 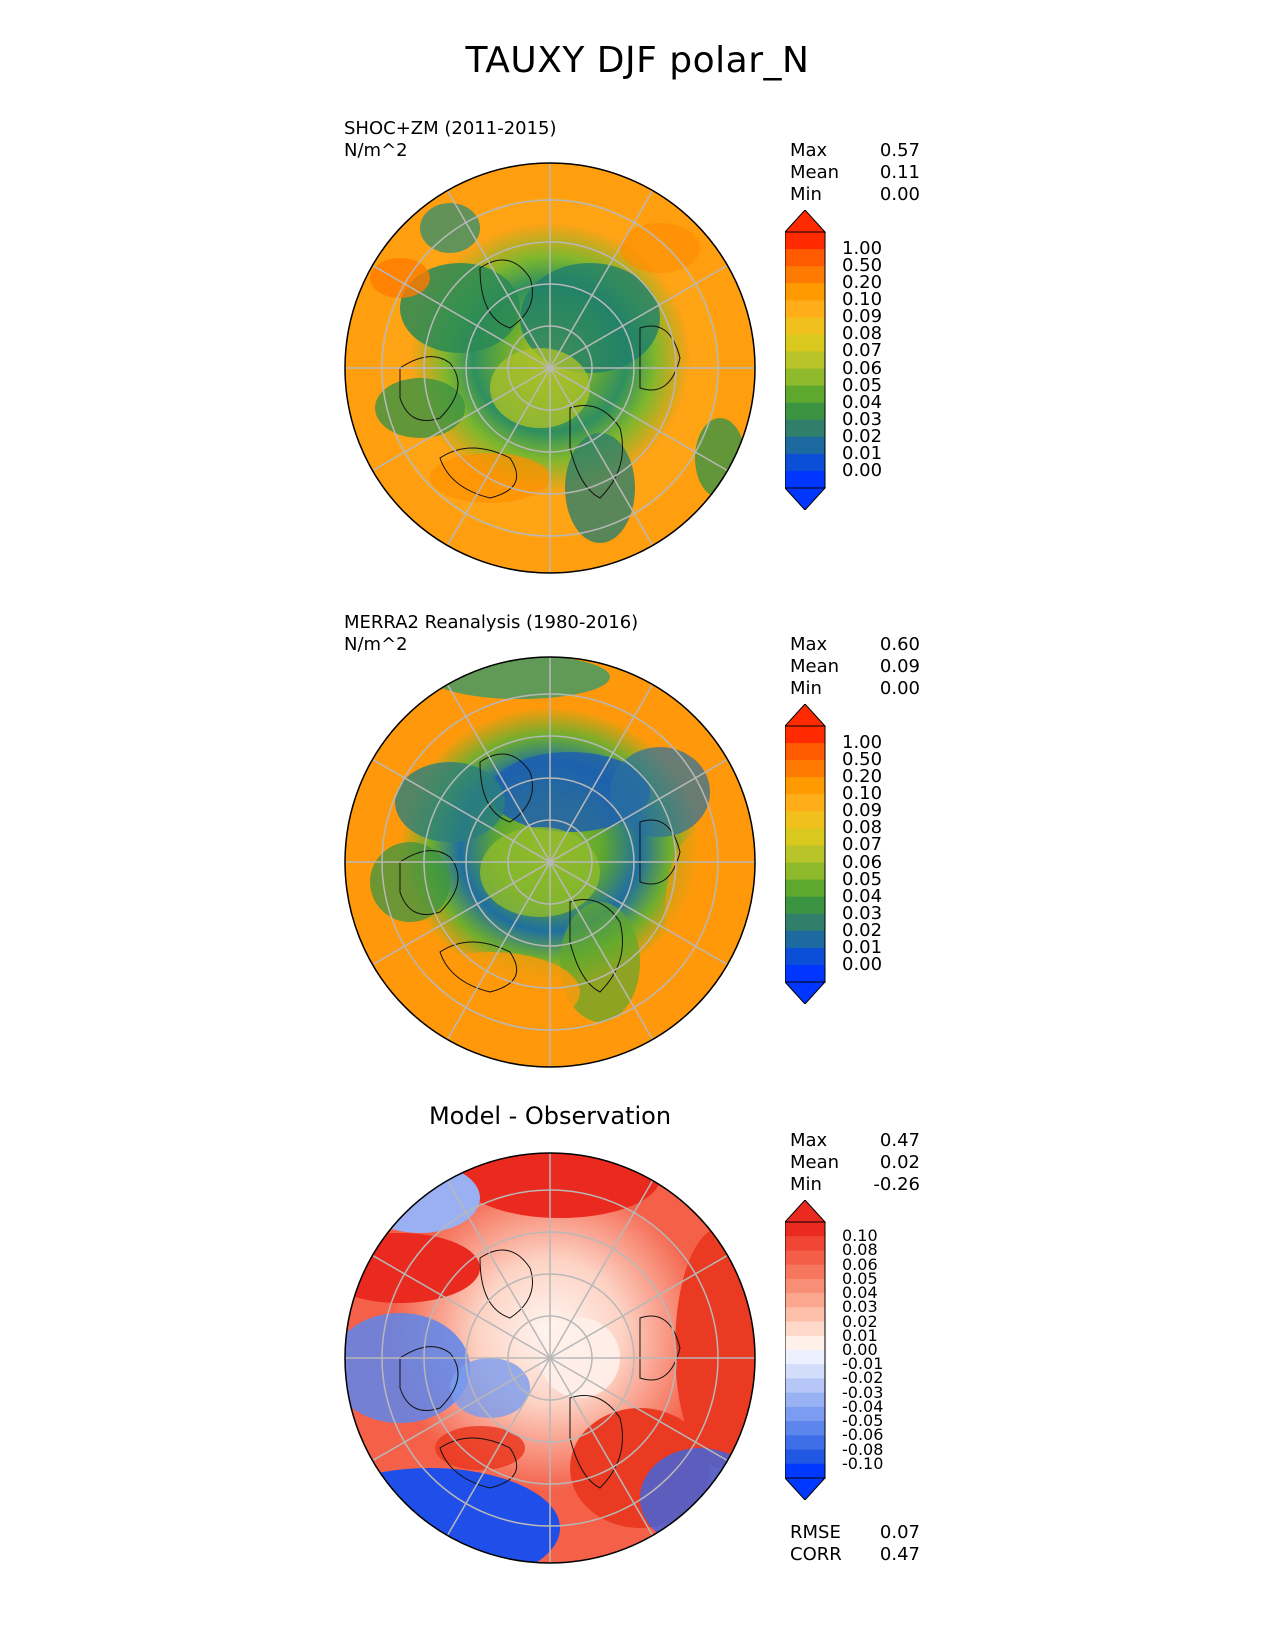 I want to click on stat-mean: Mean 0.11, so click(x=855, y=172).